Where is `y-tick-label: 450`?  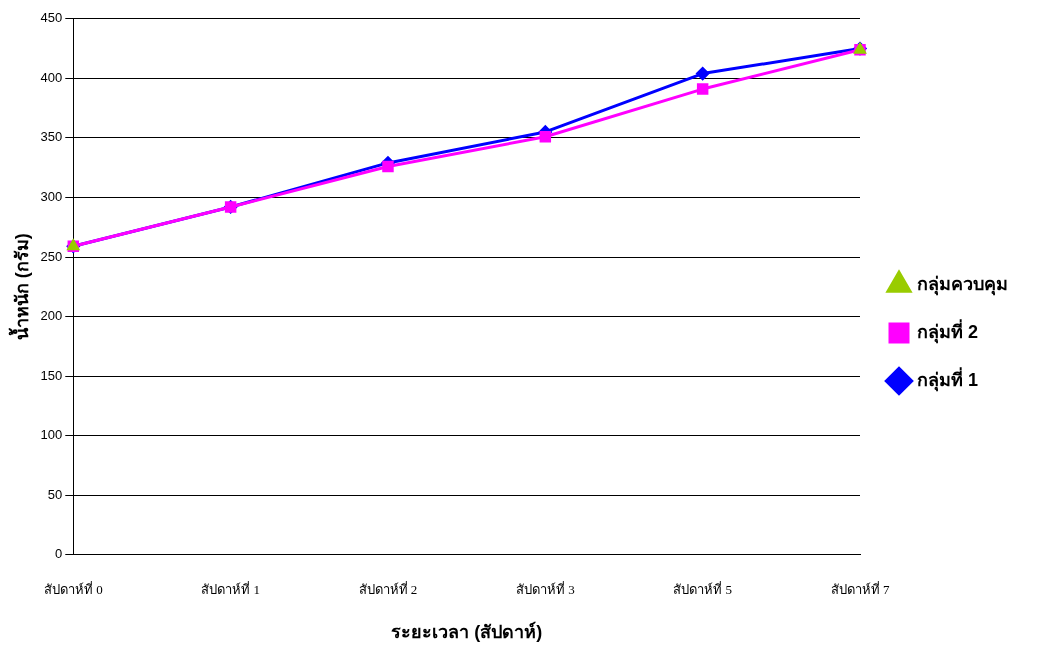
y-tick-label: 450 is located at coordinates (51, 18).